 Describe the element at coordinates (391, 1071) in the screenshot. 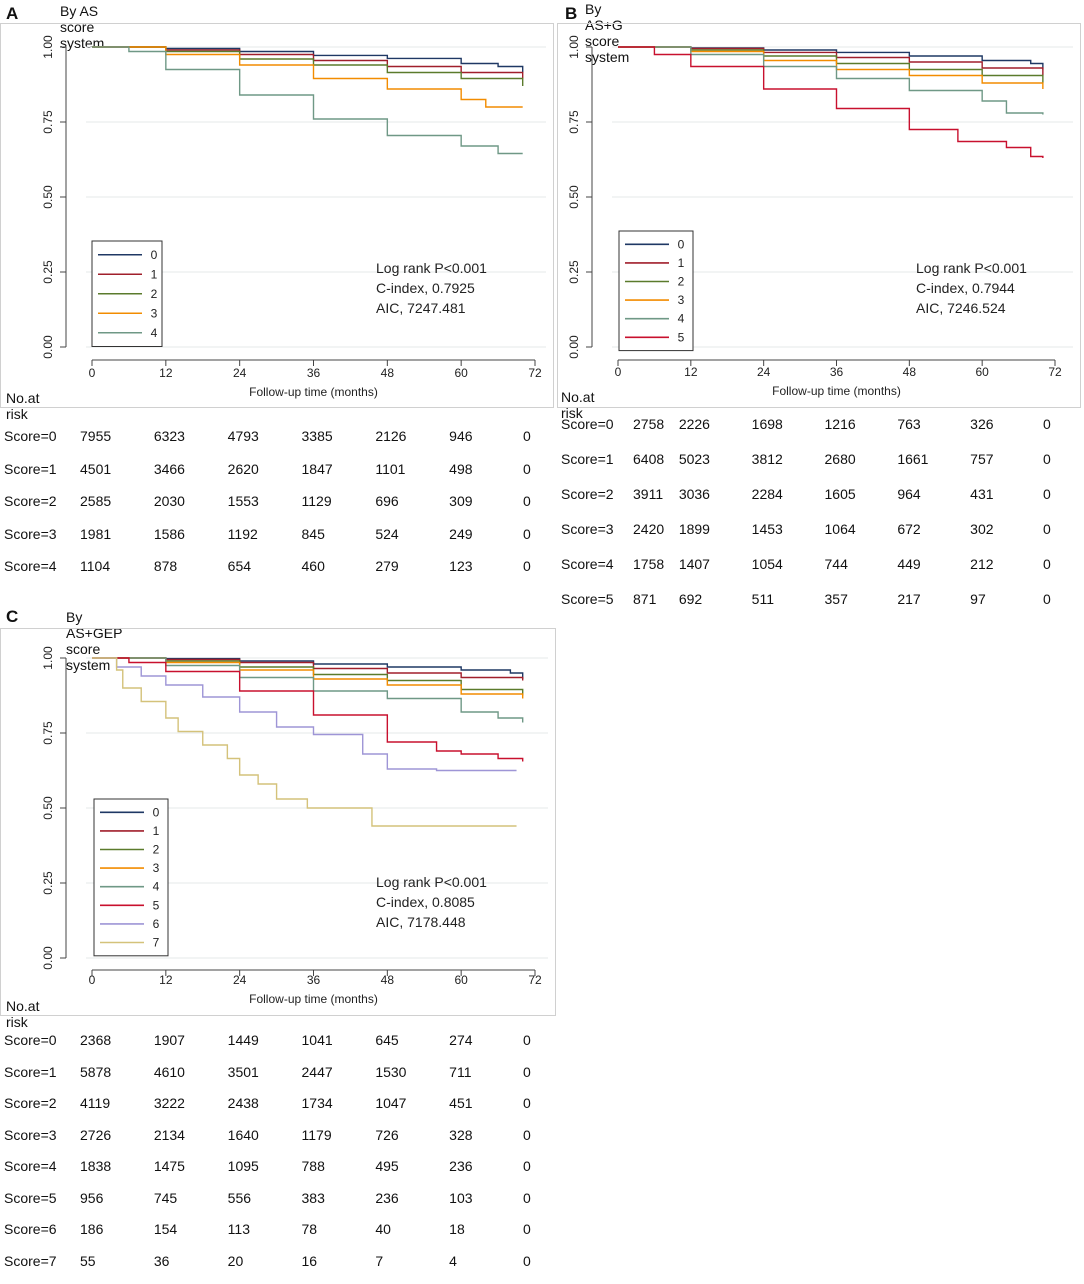

I see `risk-cell: 1530` at that location.